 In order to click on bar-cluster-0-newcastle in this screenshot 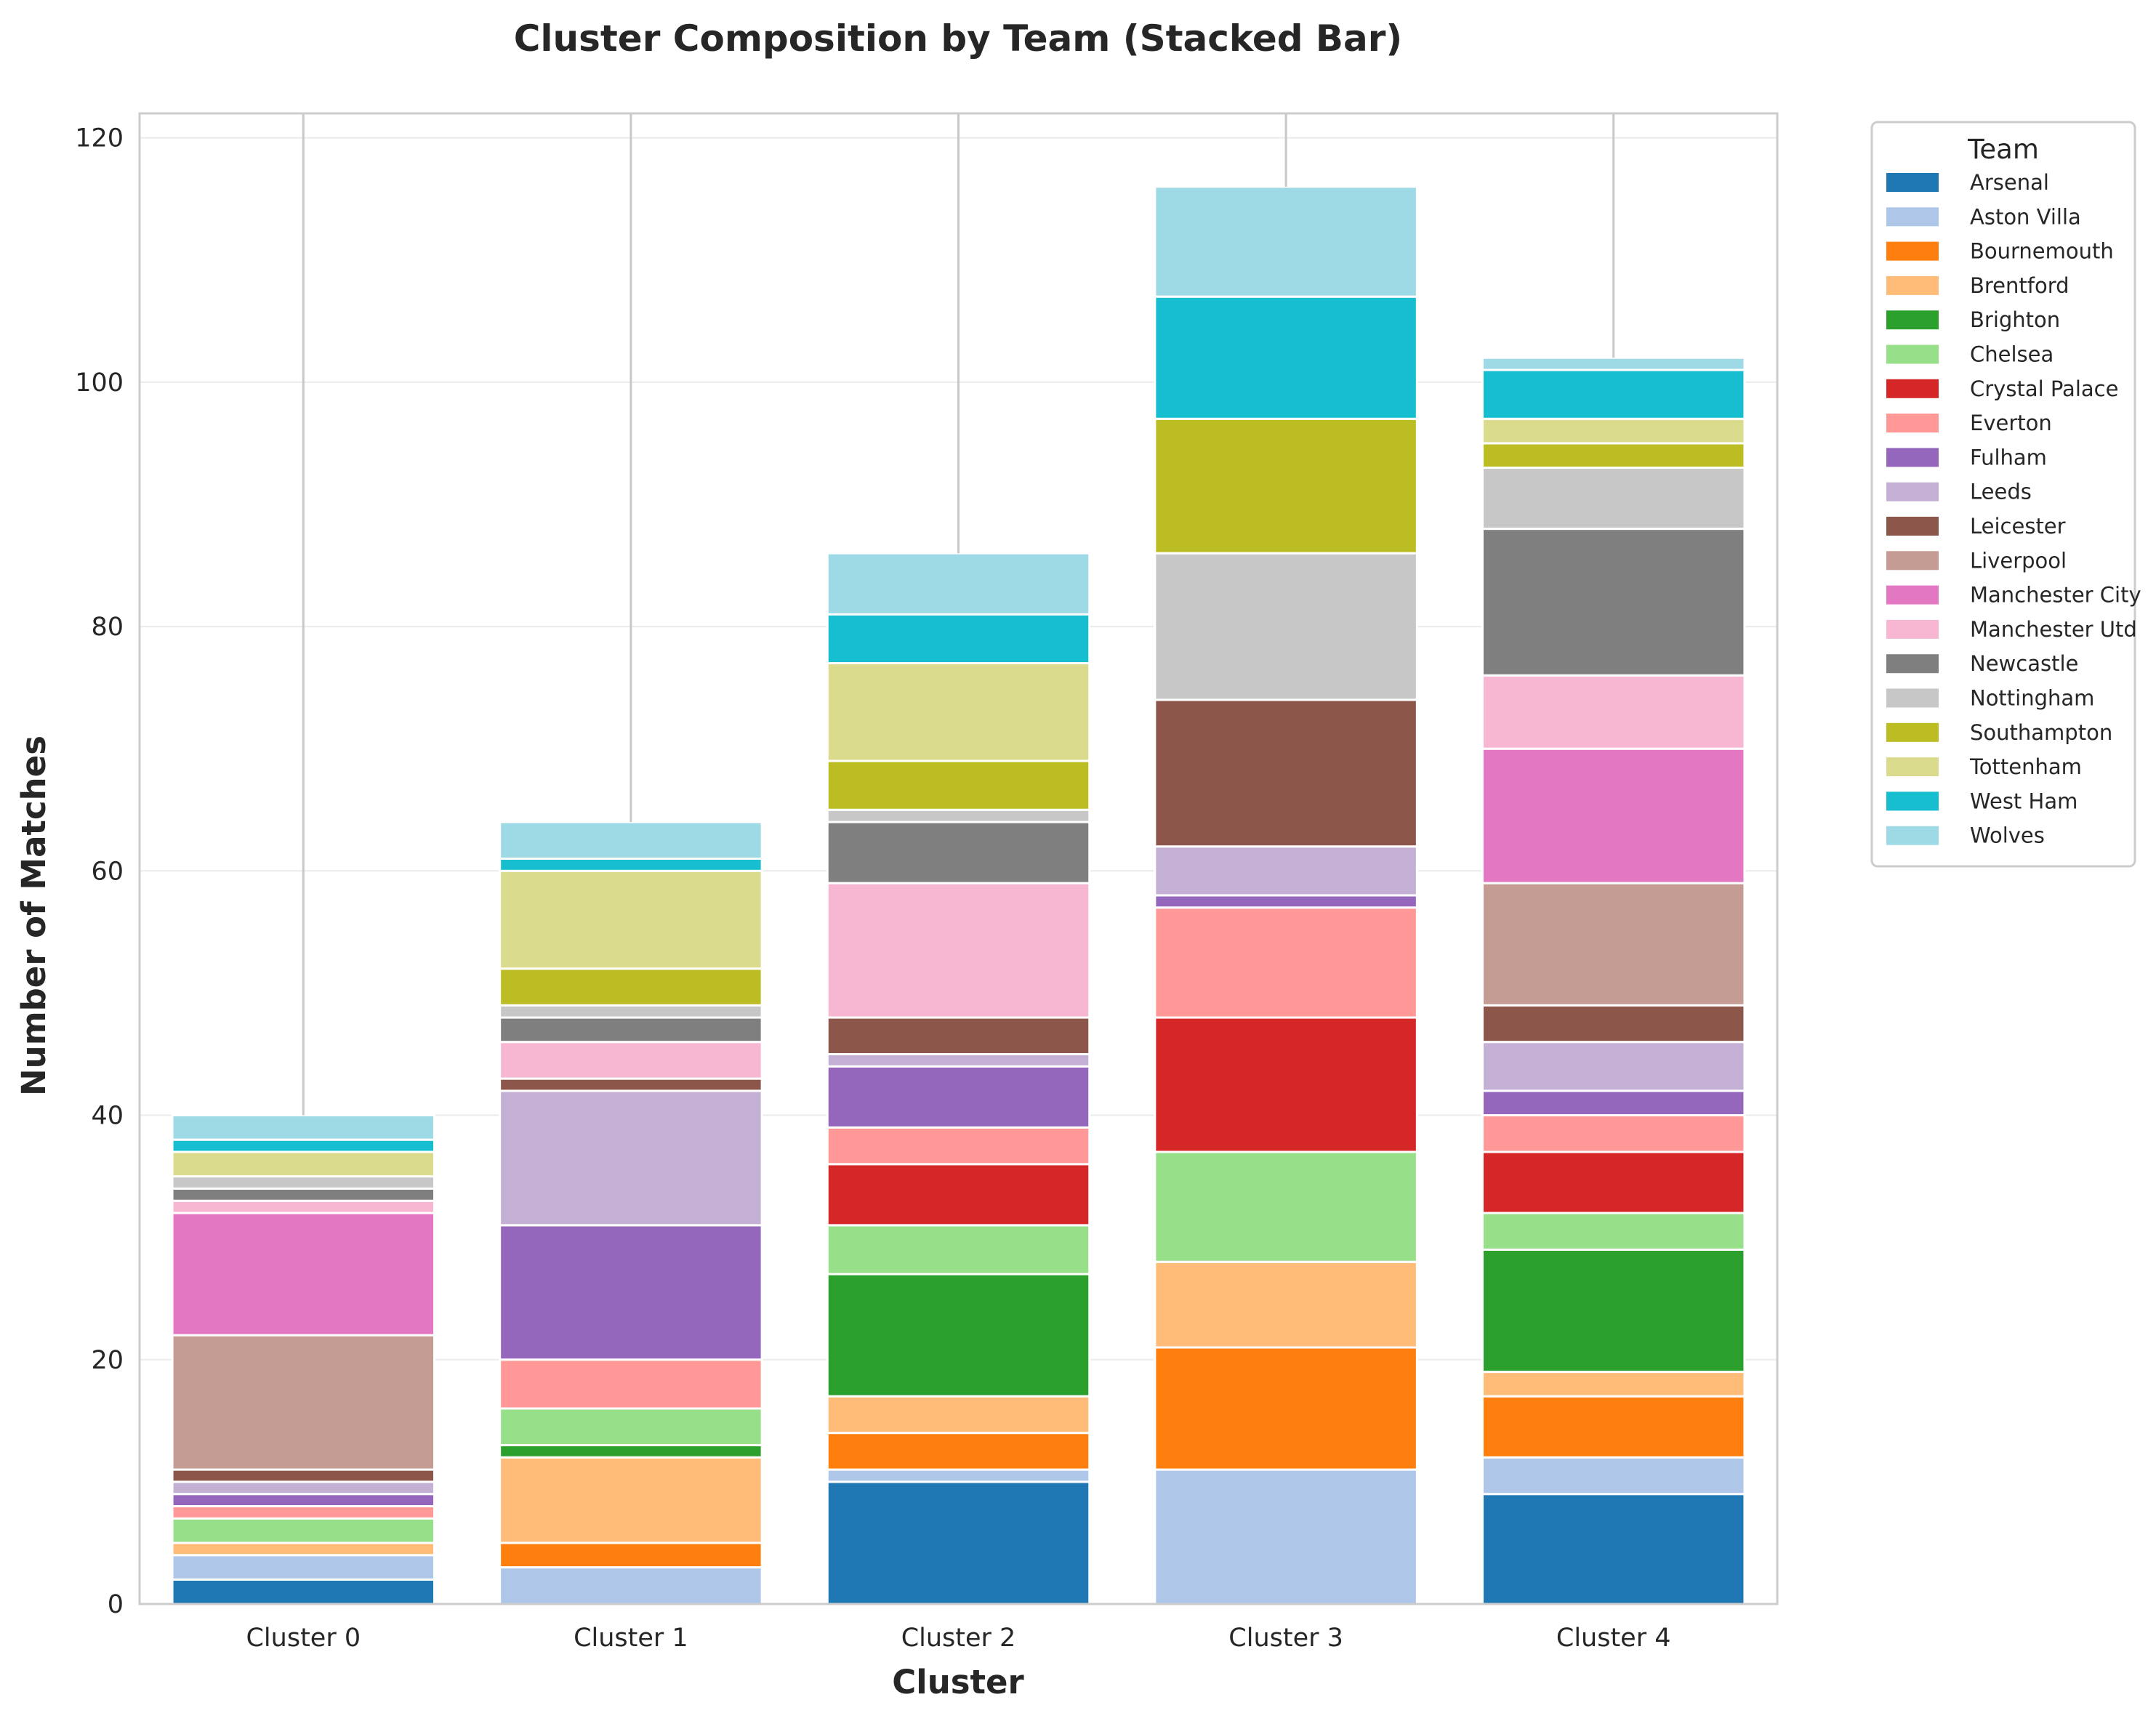, I will do `click(303, 1194)`.